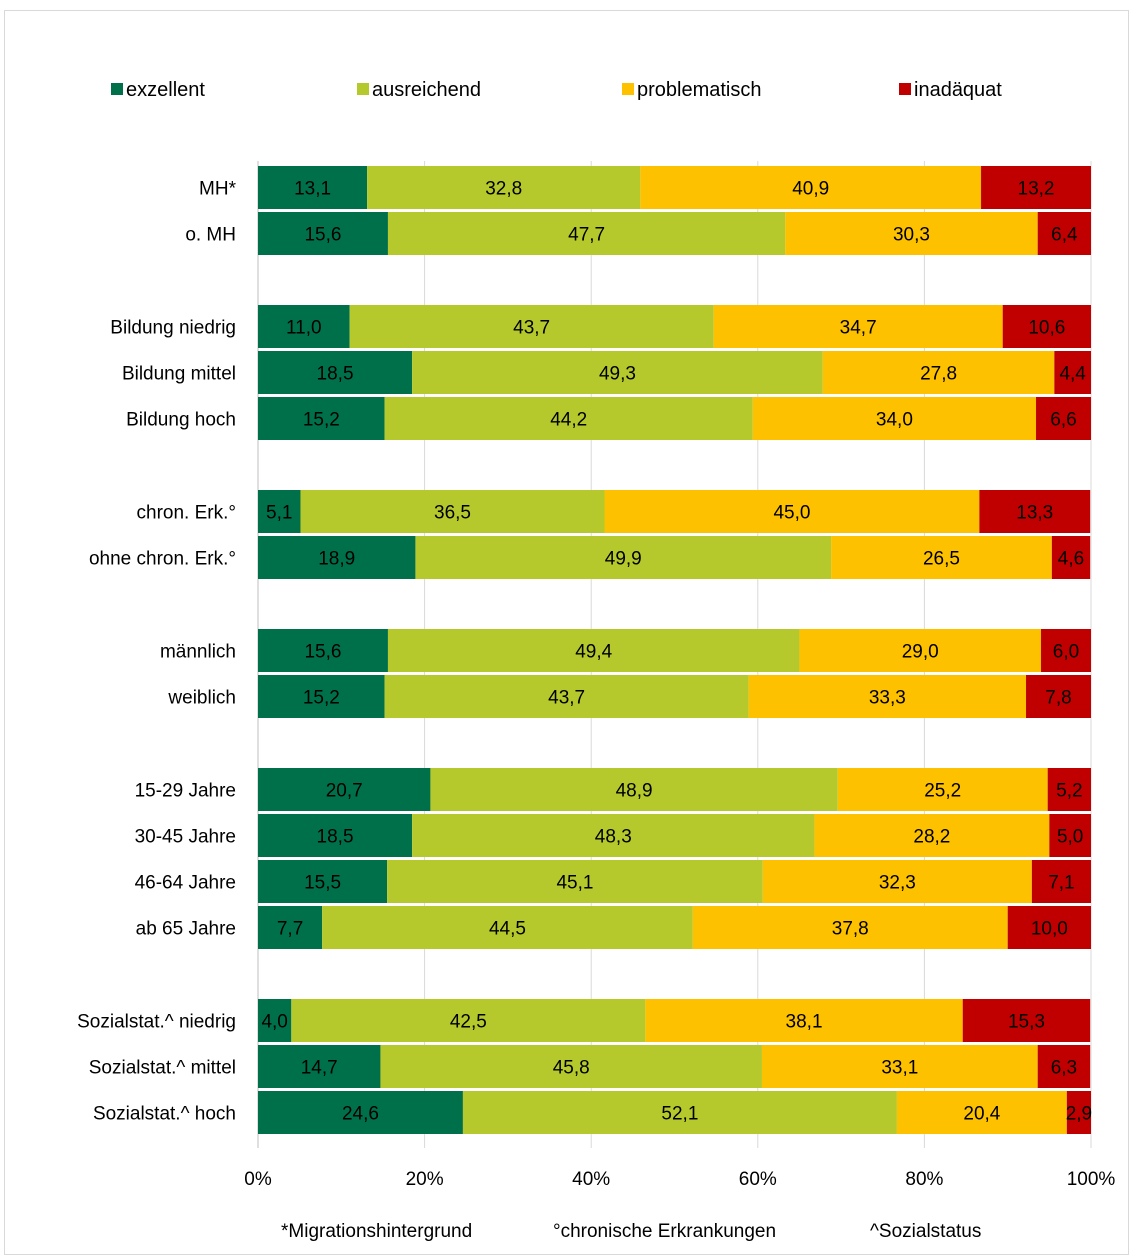  I want to click on category-label: 30-45 Jahre, so click(185, 837).